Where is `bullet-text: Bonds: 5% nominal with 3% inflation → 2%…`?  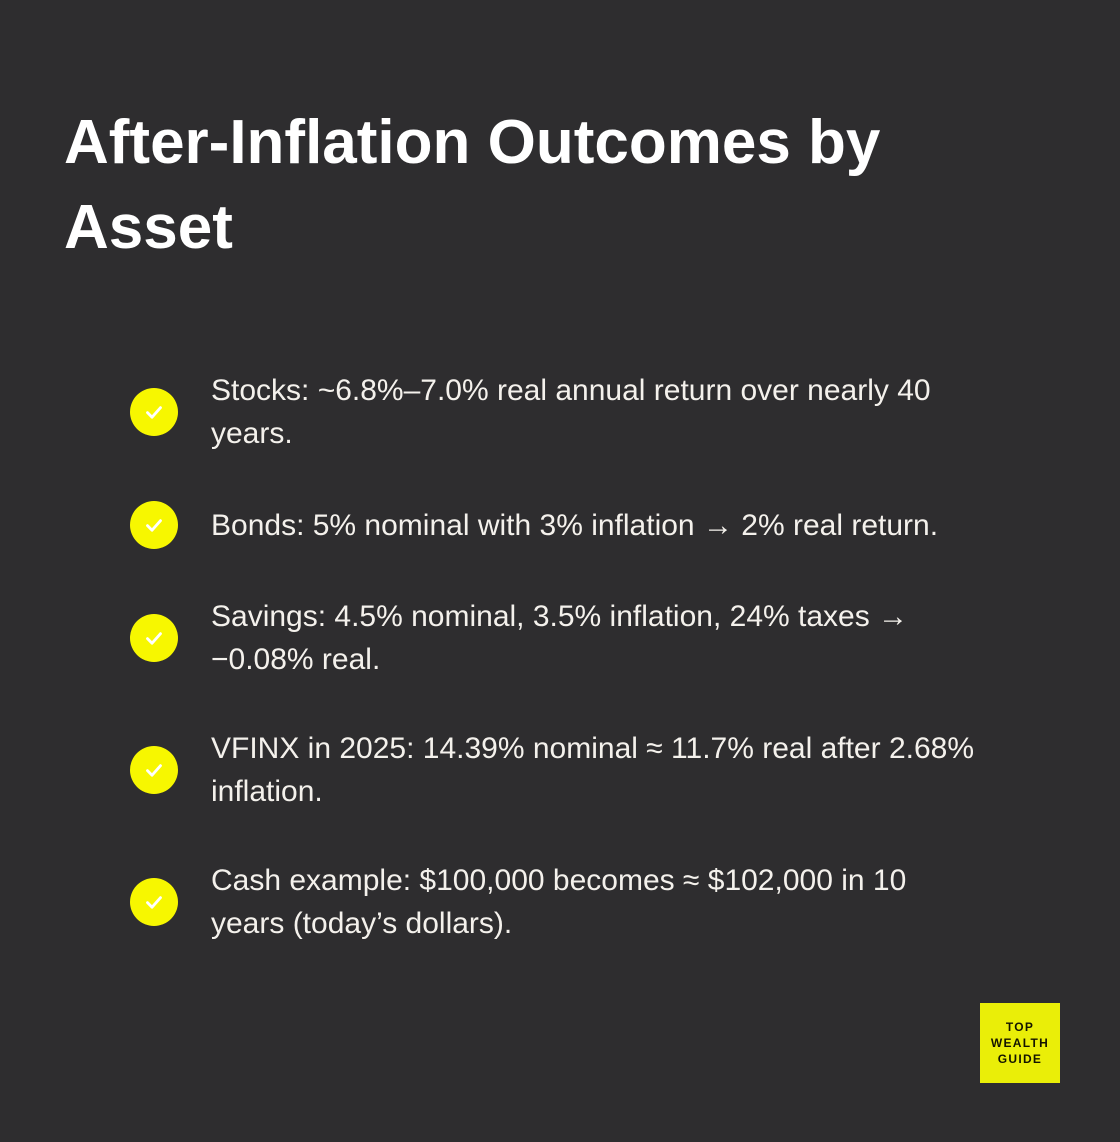
bullet-text: Bonds: 5% nominal with 3% inflation → 2%… is located at coordinates (575, 525).